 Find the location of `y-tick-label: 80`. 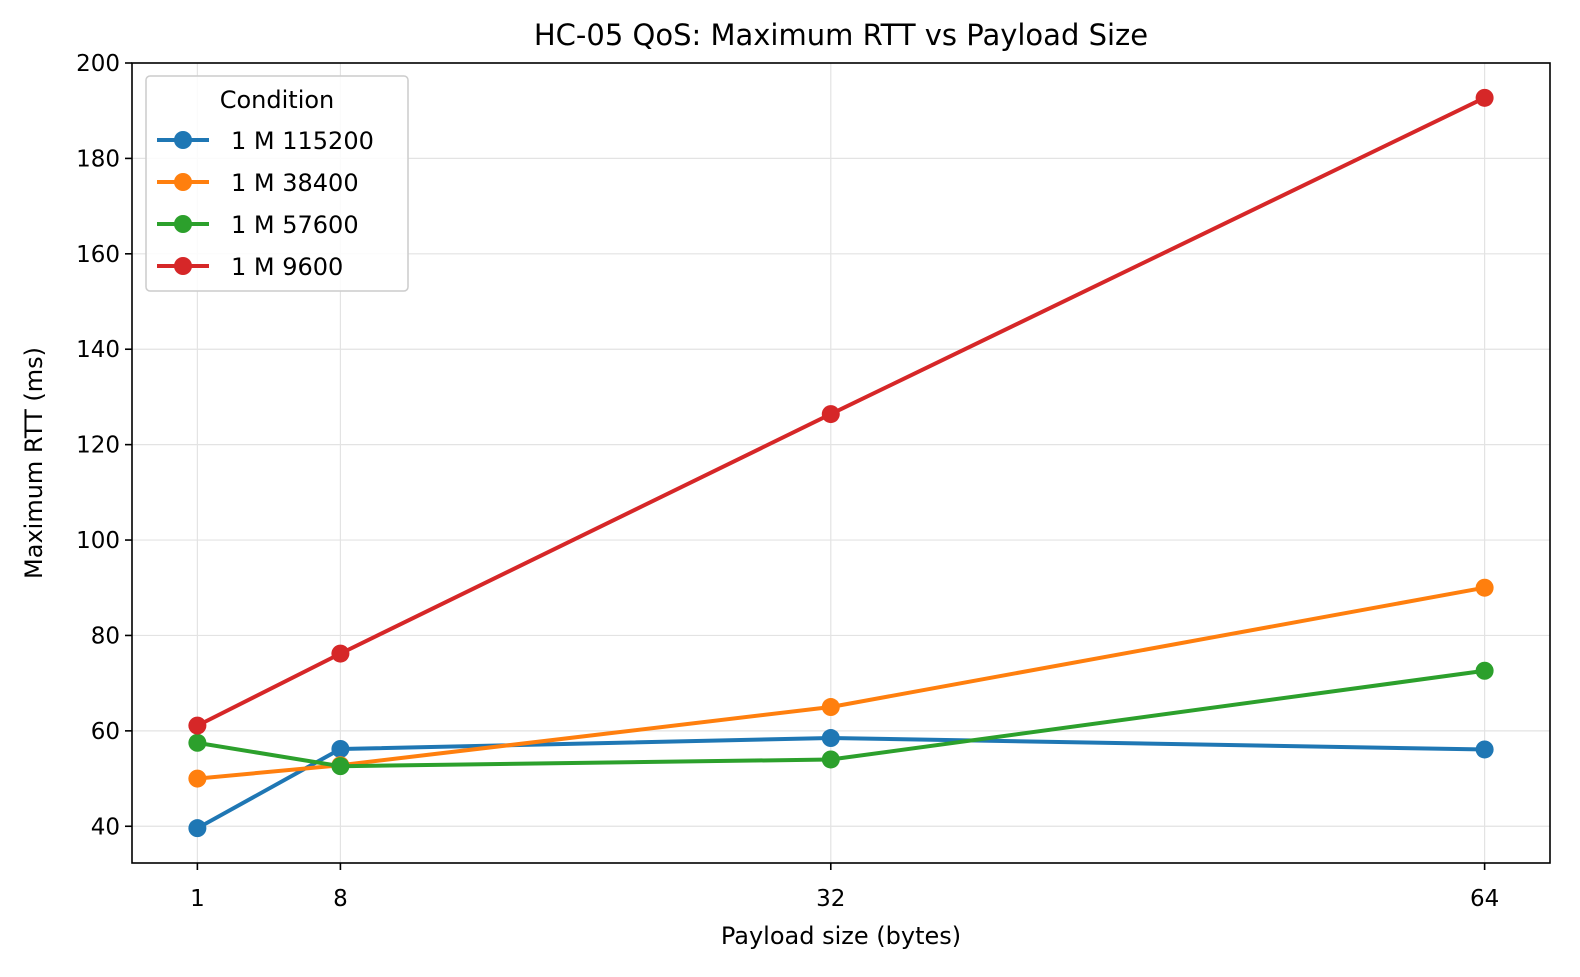

y-tick-label: 80 is located at coordinates (105, 636).